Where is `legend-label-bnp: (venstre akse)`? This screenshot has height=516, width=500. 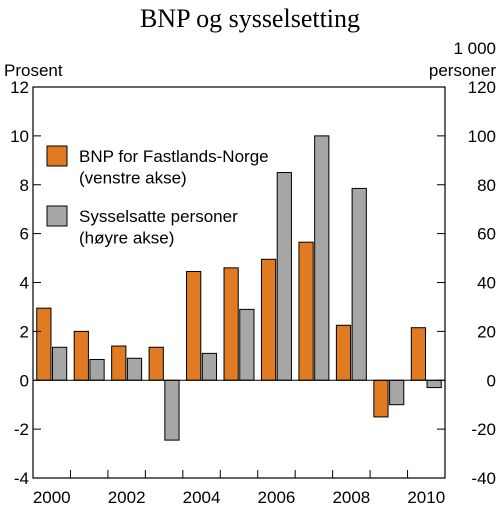 legend-label-bnp: (venstre akse) is located at coordinates (133, 178).